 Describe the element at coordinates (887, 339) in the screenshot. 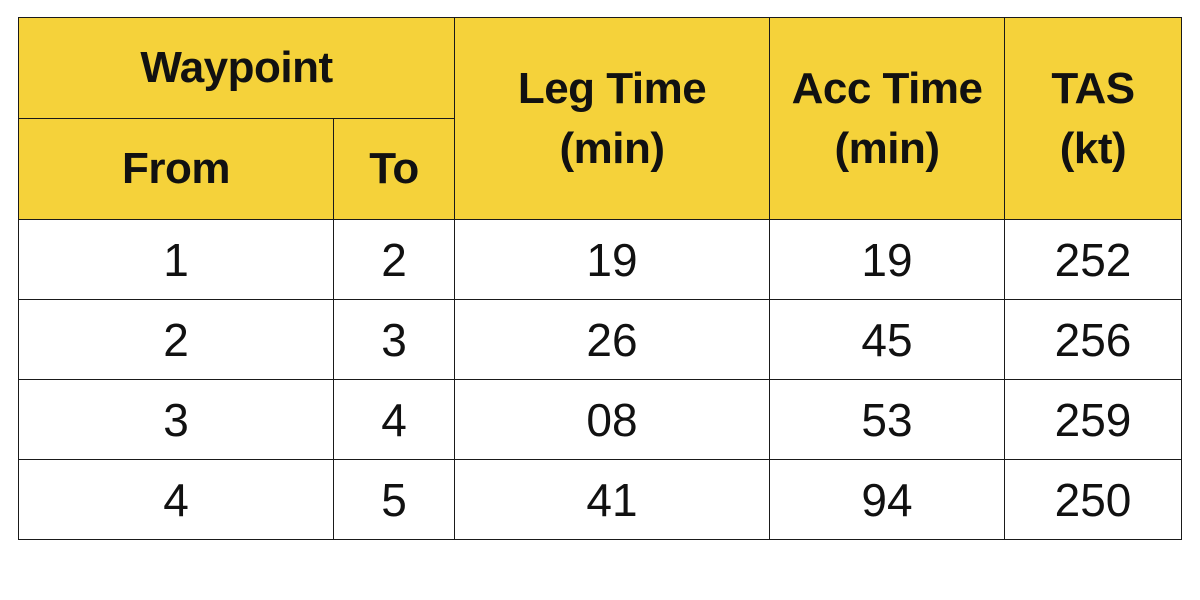

I see `acc-time-cell: 45` at that location.